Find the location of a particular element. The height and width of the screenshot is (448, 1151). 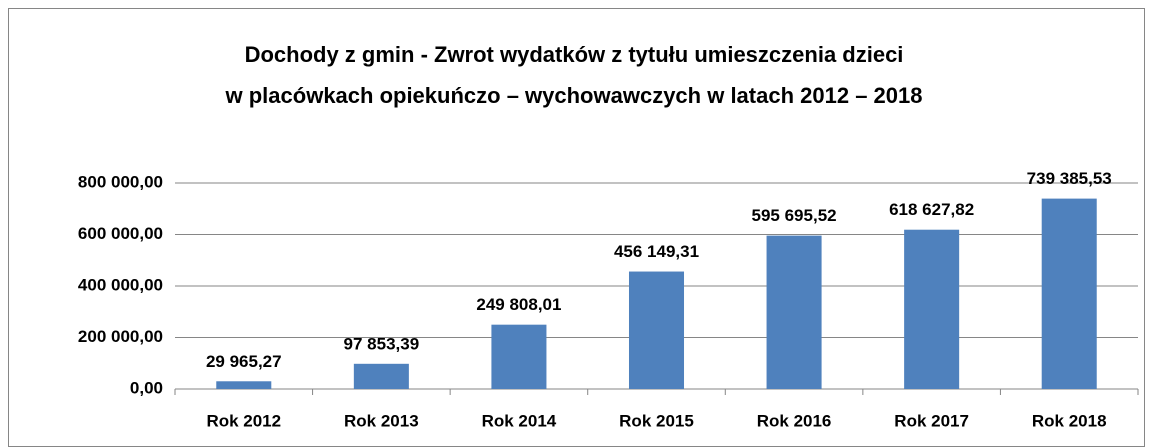

x-tick-label: Rok 2013 is located at coordinates (381, 420).